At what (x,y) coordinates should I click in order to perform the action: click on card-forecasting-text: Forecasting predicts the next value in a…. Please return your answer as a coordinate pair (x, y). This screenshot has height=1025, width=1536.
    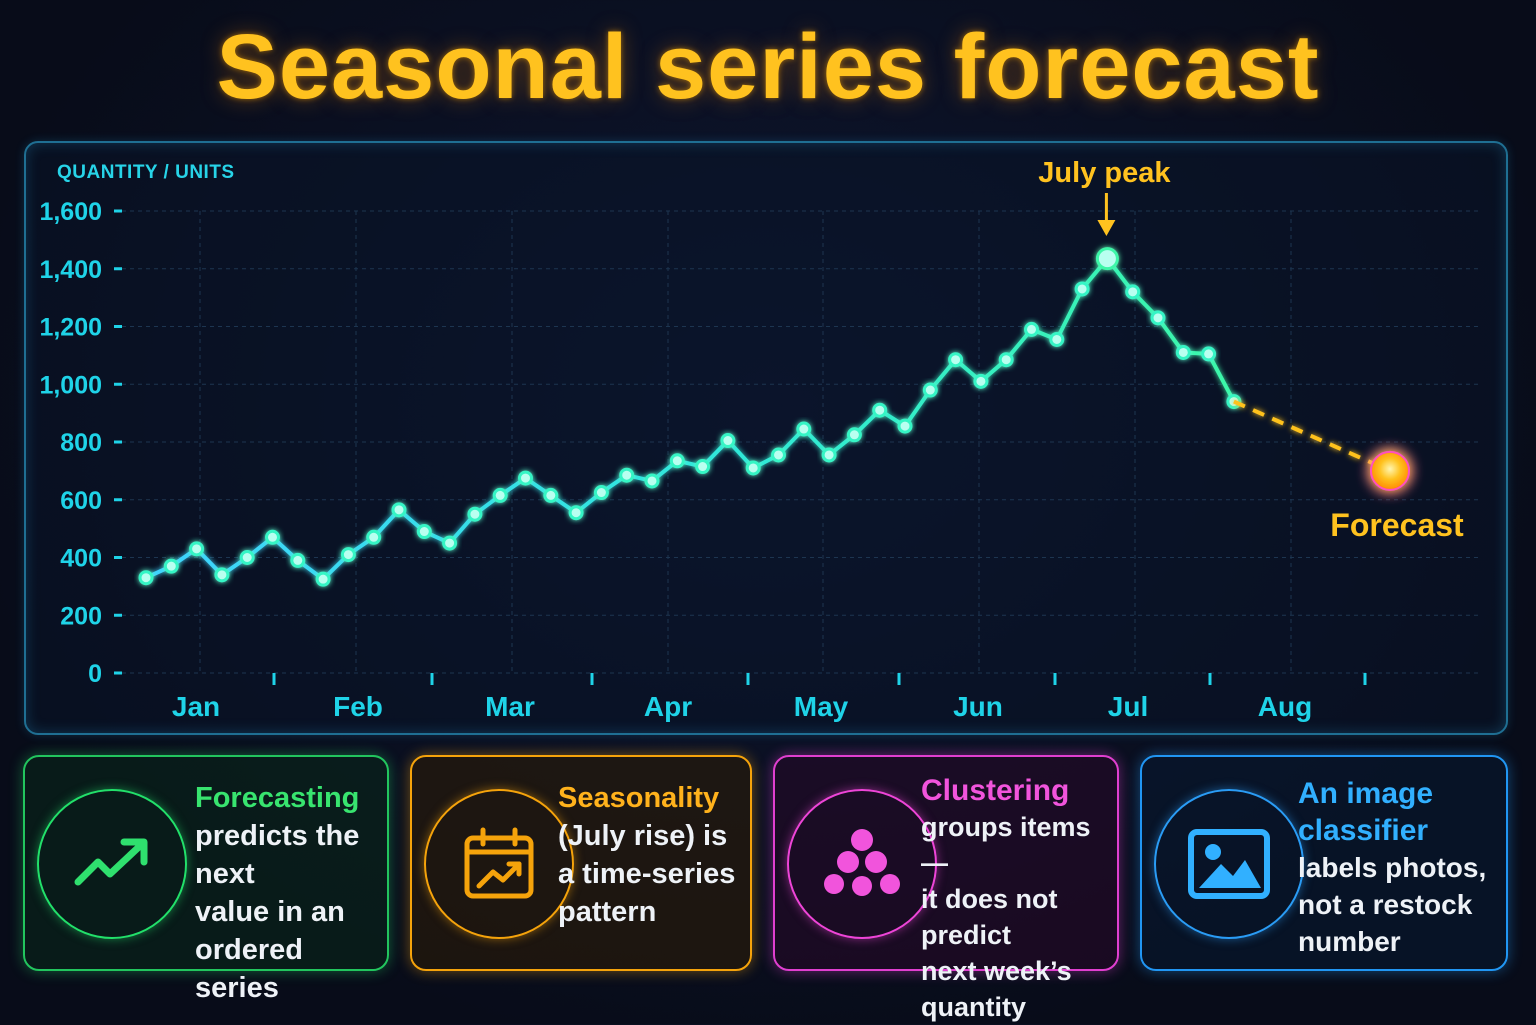
    Looking at the image, I should click on (291, 893).